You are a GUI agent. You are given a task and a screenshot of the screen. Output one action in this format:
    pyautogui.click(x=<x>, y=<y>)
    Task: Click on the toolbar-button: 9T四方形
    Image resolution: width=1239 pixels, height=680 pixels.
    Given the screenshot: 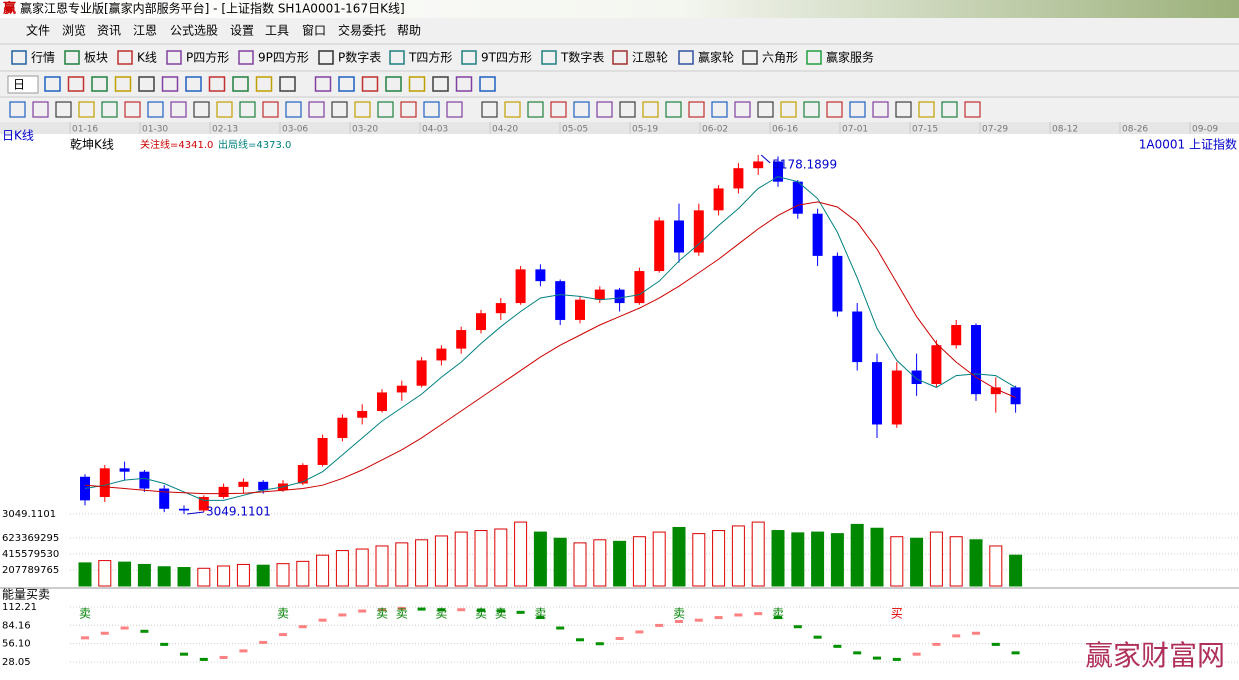 What is the action you would take?
    pyautogui.click(x=506, y=57)
    